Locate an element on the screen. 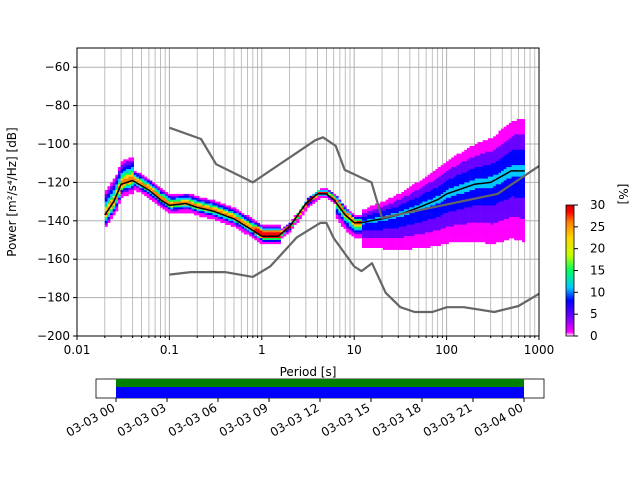  x-tick-label: 0.1 is located at coordinates (169, 350).